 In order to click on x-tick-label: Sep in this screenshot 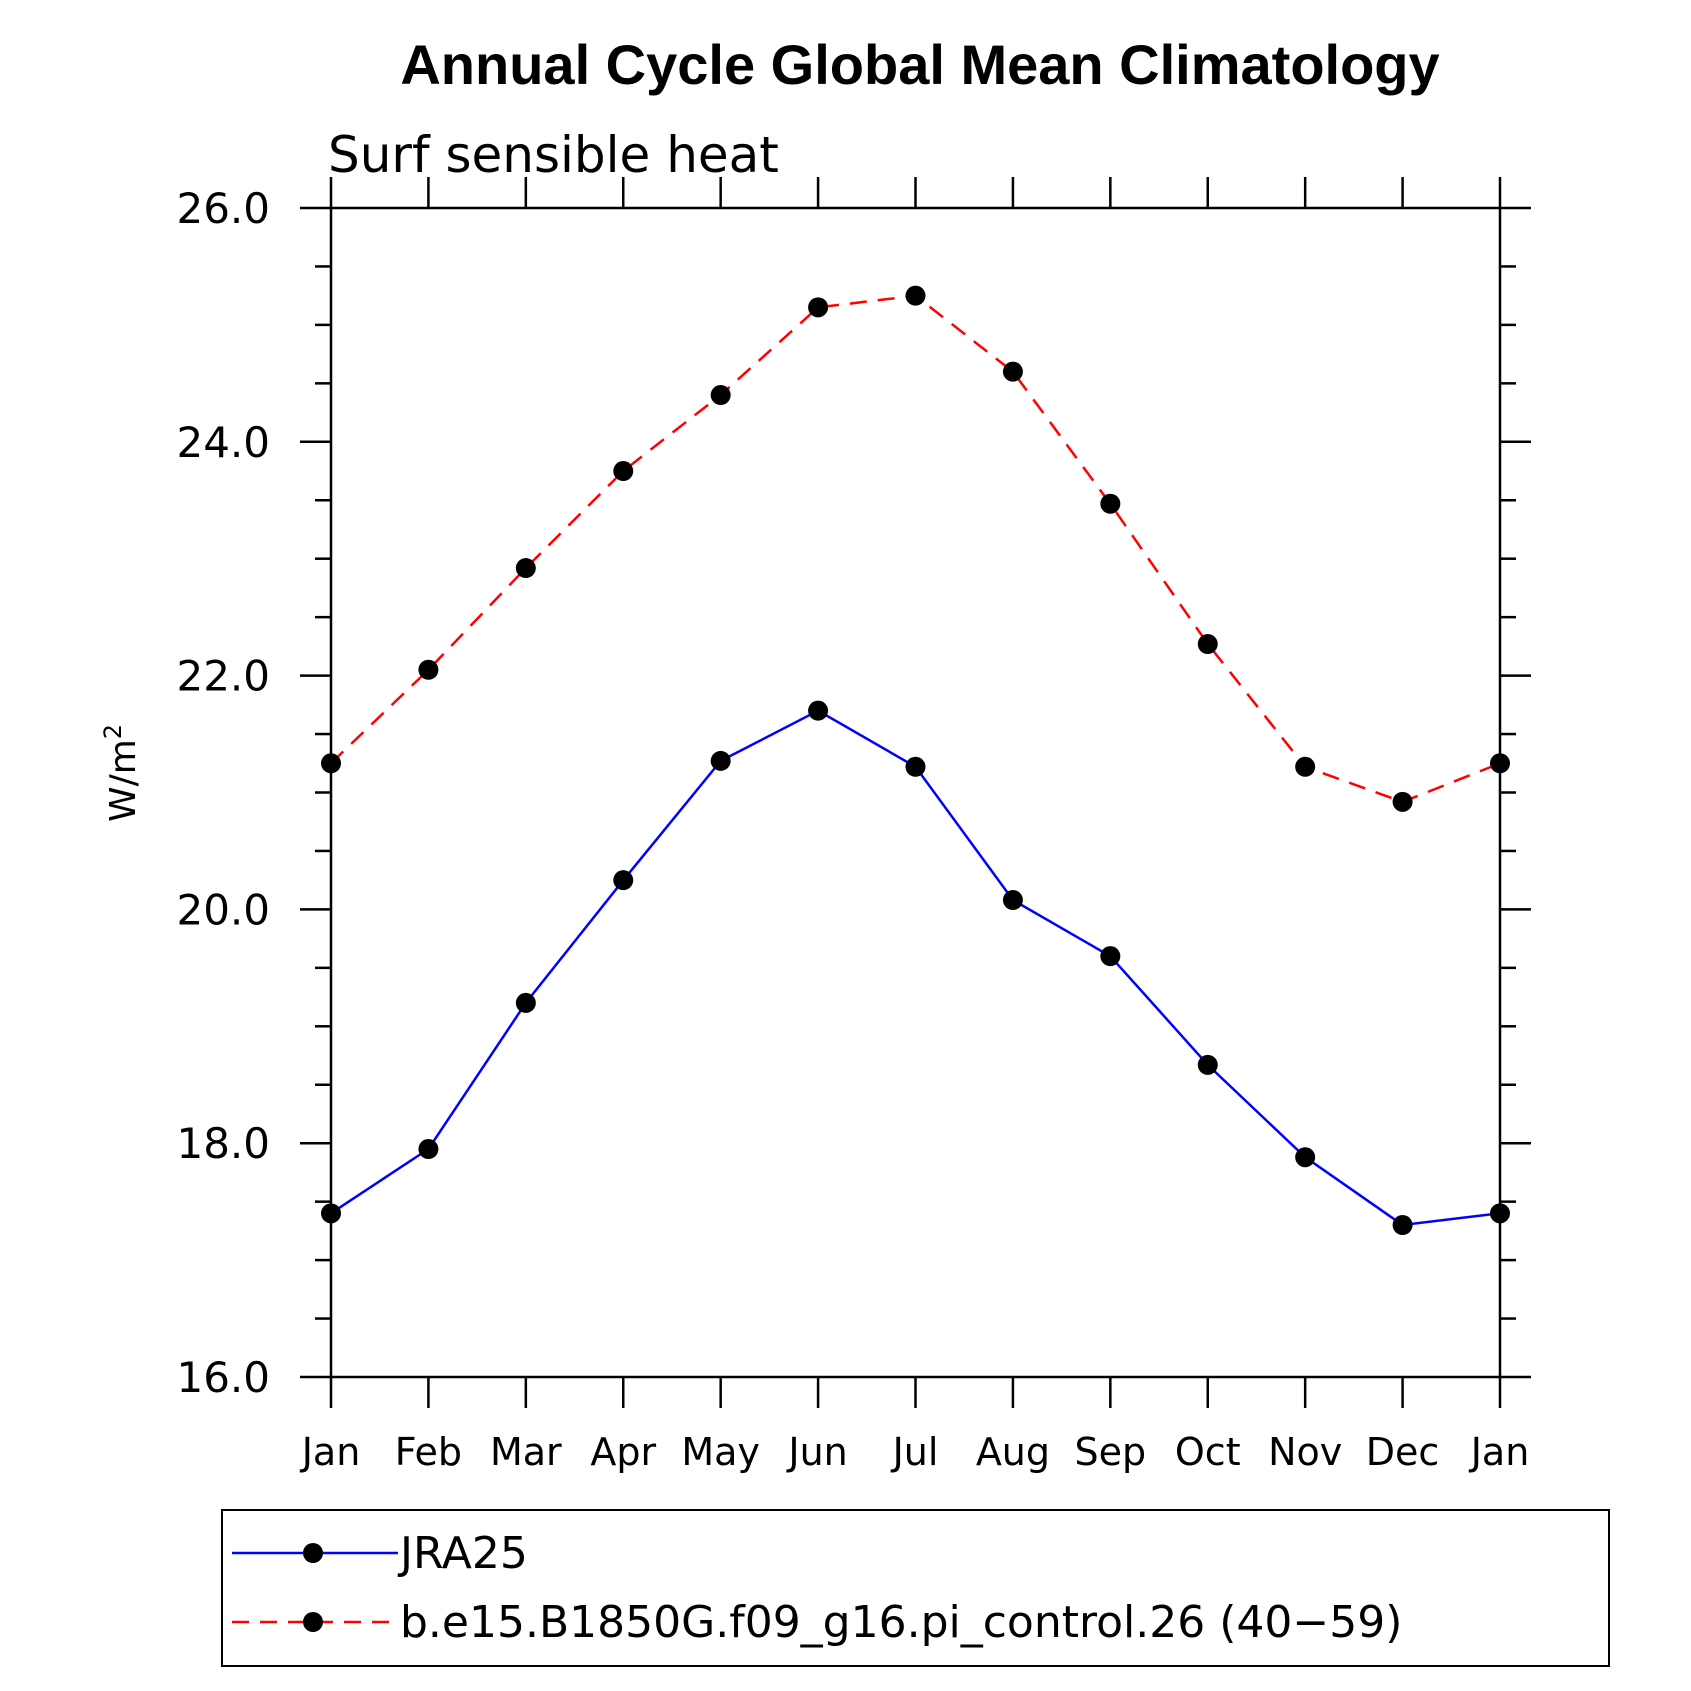, I will do `click(1111, 1452)`.